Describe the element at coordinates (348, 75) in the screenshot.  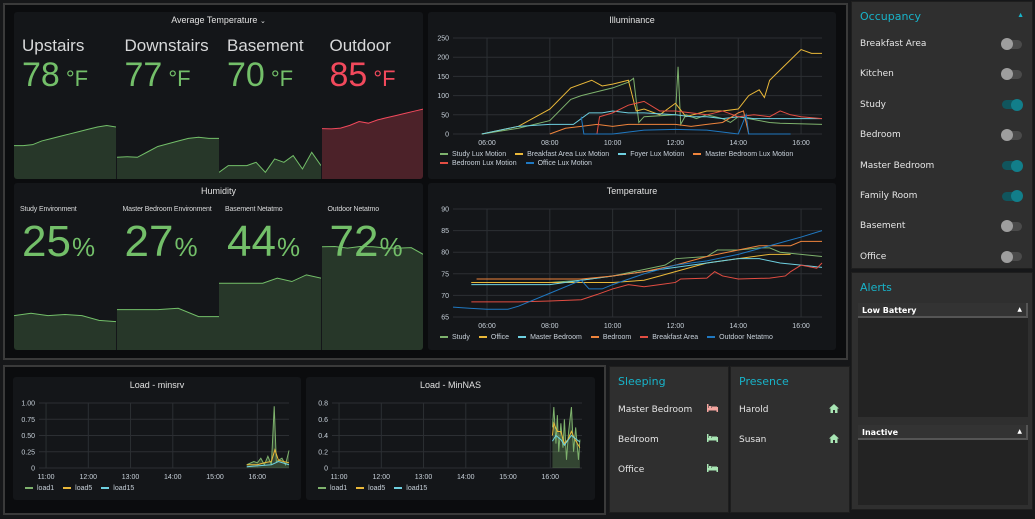
I see `stat-number: 85` at that location.